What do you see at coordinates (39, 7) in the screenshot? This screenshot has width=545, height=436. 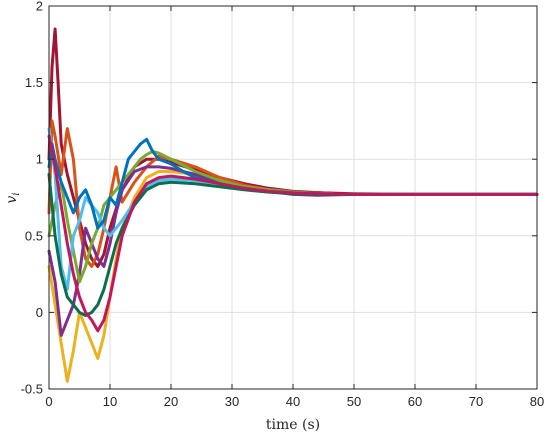 I see `y-tick-label: 2` at bounding box center [39, 7].